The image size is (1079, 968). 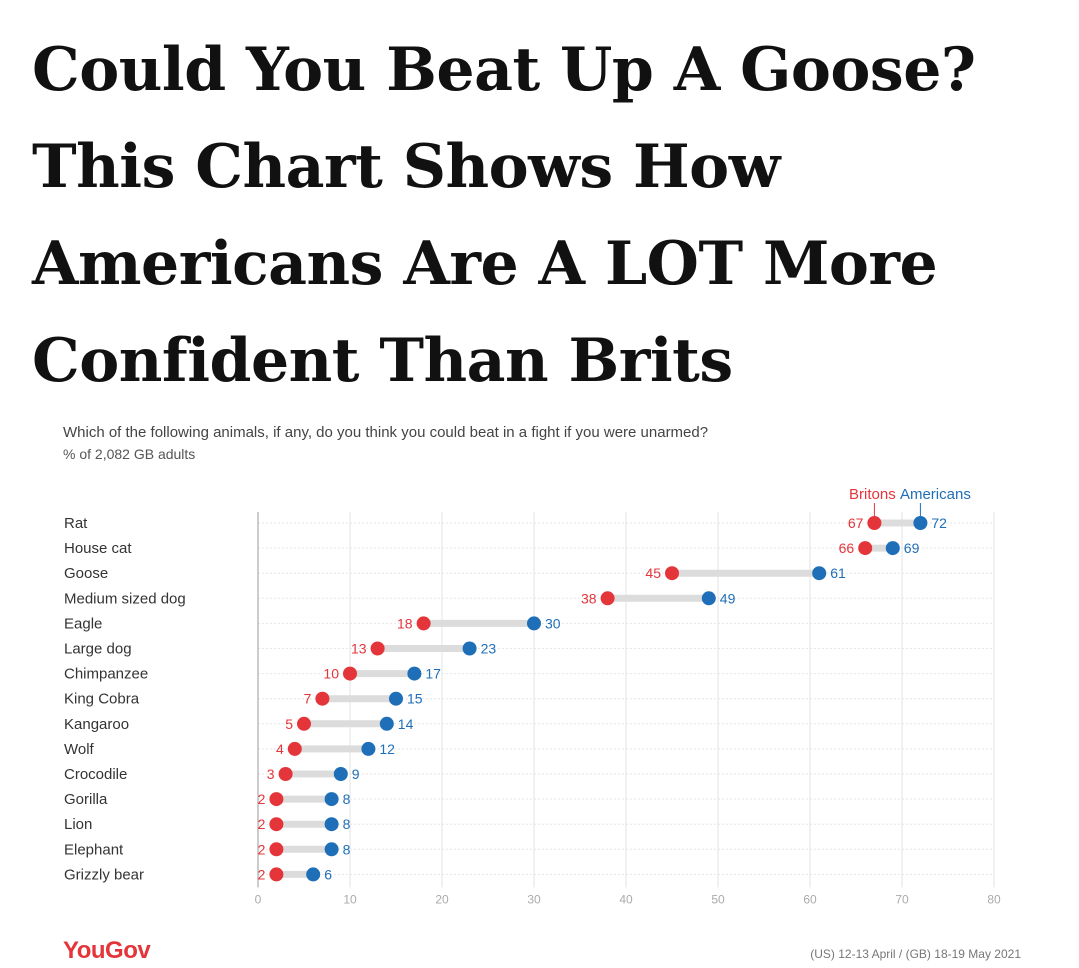 I want to click on britons-value-label: 7, so click(x=308, y=699).